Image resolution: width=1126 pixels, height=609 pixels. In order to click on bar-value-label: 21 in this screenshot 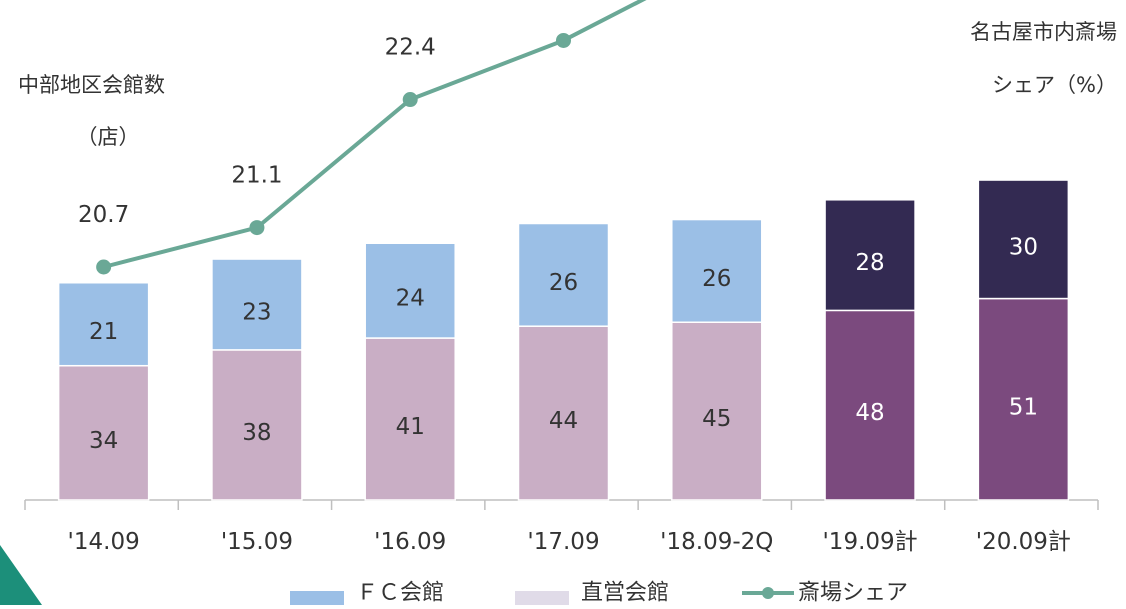, I will do `click(103, 332)`.